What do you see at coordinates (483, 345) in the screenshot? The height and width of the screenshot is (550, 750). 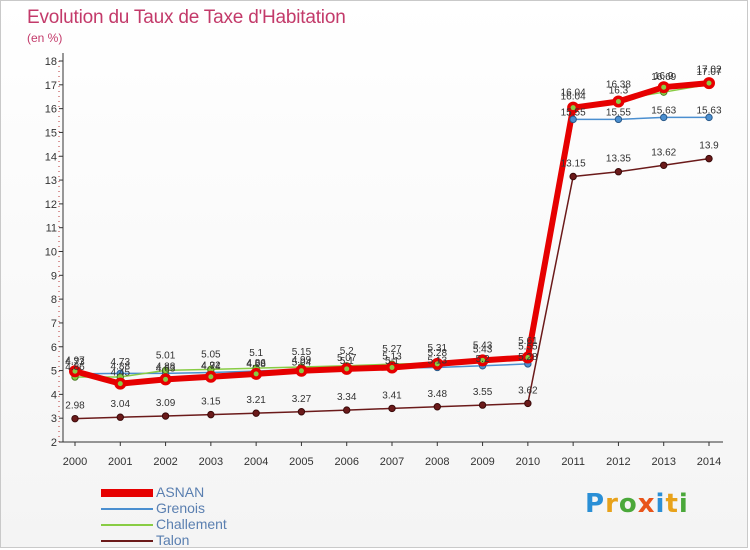 I see `data-label-2: 5.43` at bounding box center [483, 345].